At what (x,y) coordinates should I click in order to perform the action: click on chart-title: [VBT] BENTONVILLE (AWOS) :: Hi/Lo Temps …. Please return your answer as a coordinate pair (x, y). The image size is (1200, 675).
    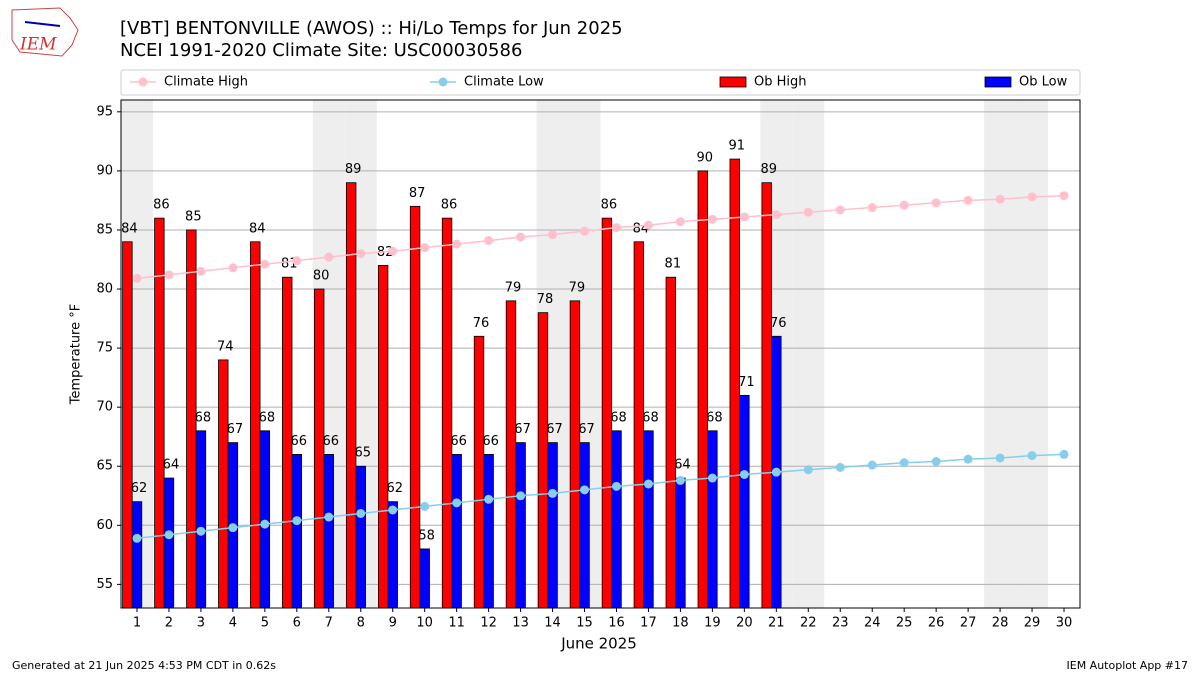
    Looking at the image, I should click on (371, 28).